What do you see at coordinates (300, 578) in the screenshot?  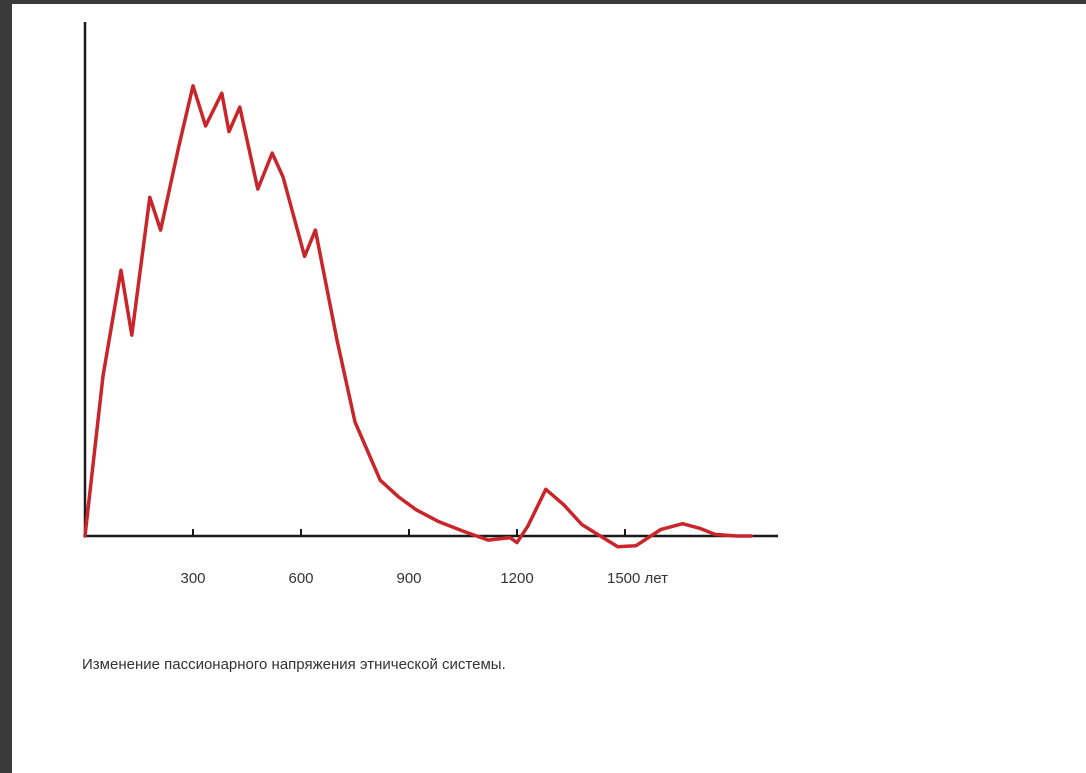 I see `x-tick-label-600: 600` at bounding box center [300, 578].